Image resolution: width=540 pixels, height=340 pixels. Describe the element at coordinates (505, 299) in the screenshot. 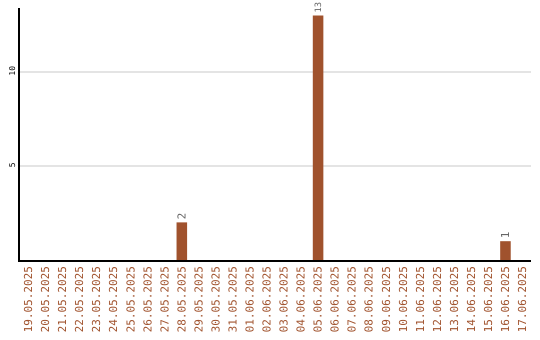

I see `x-tick-label: 16.06.2025` at that location.